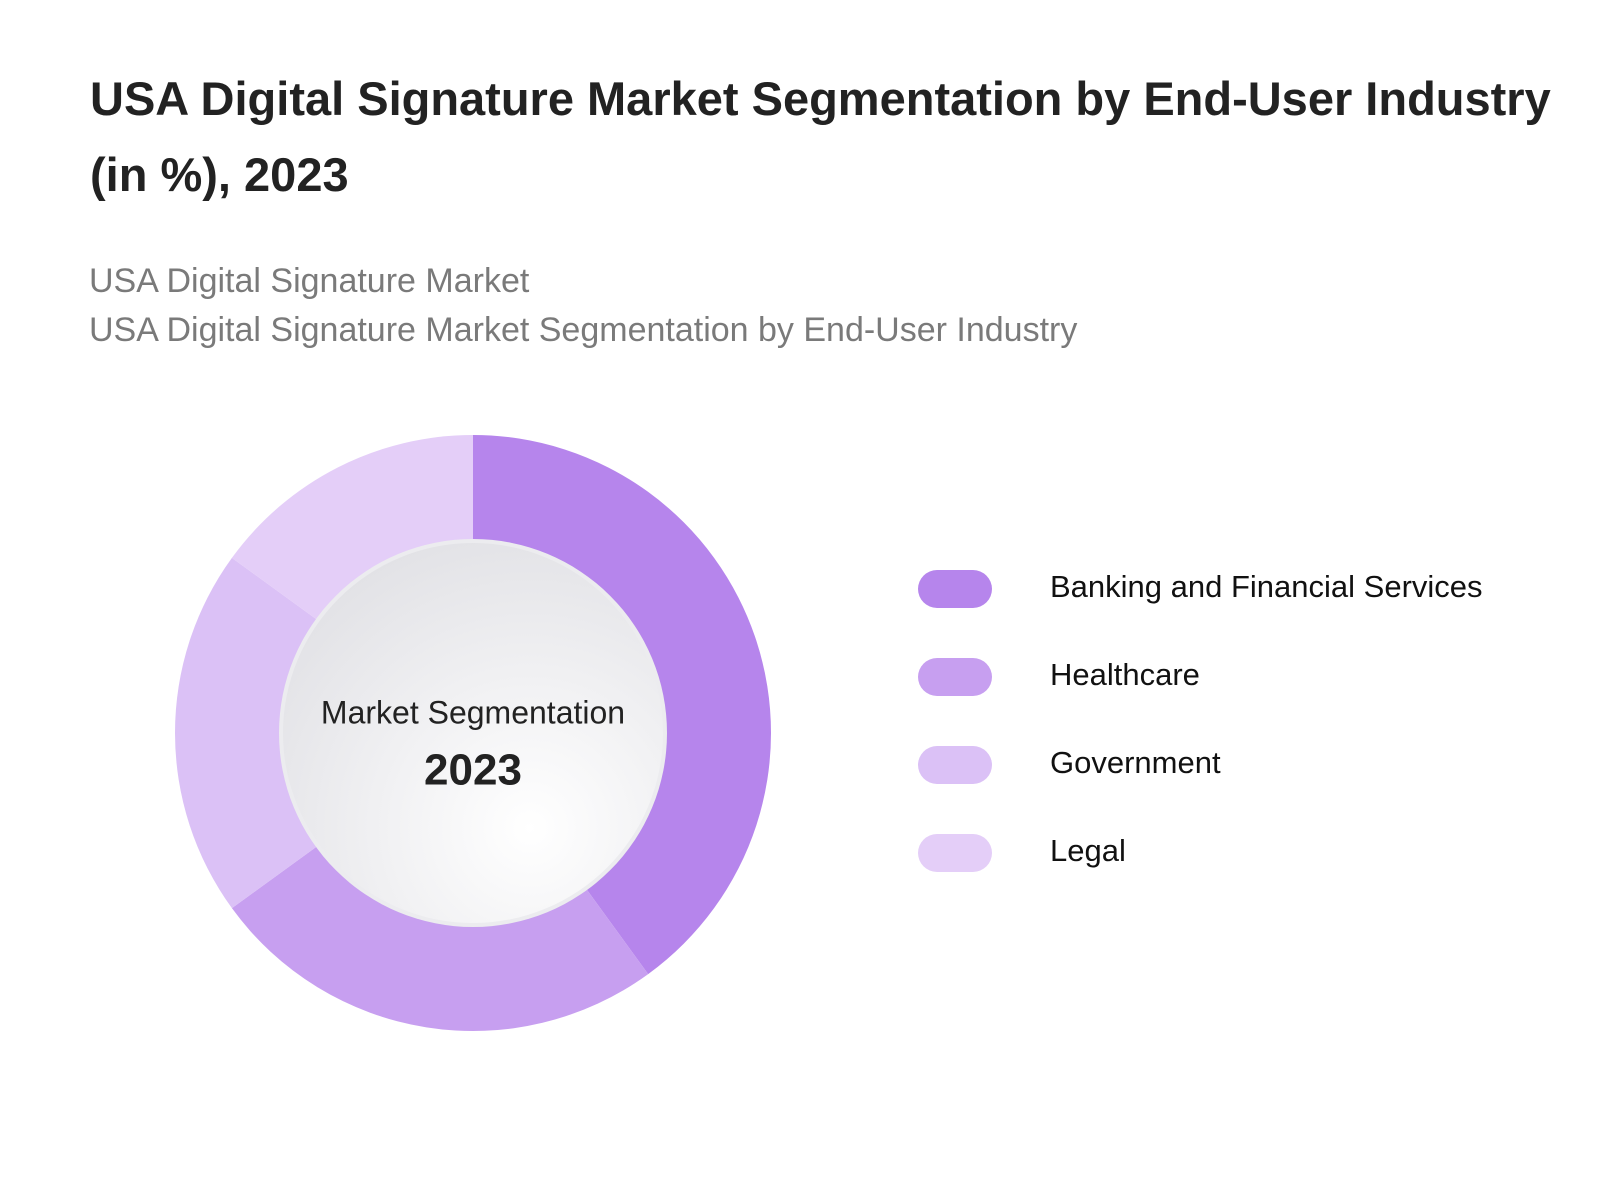 This screenshot has height=1200, width=1600. I want to click on donut-hole, so click(473, 733).